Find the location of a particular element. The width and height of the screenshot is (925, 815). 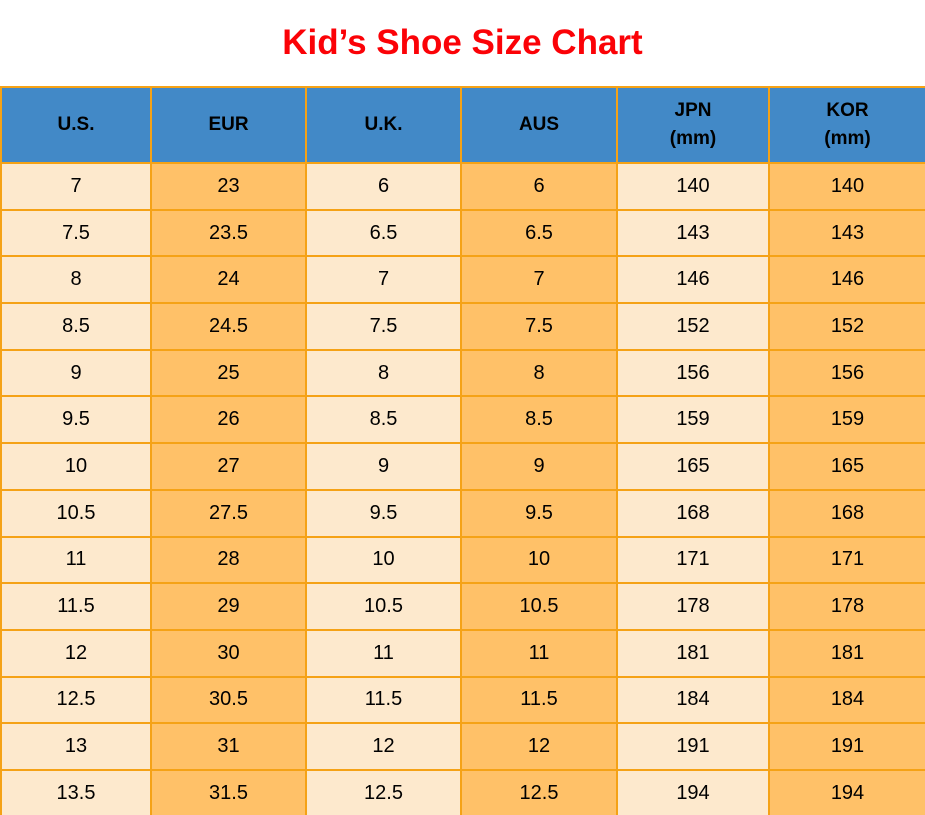

table-cell: 30.5 is located at coordinates (228, 700).